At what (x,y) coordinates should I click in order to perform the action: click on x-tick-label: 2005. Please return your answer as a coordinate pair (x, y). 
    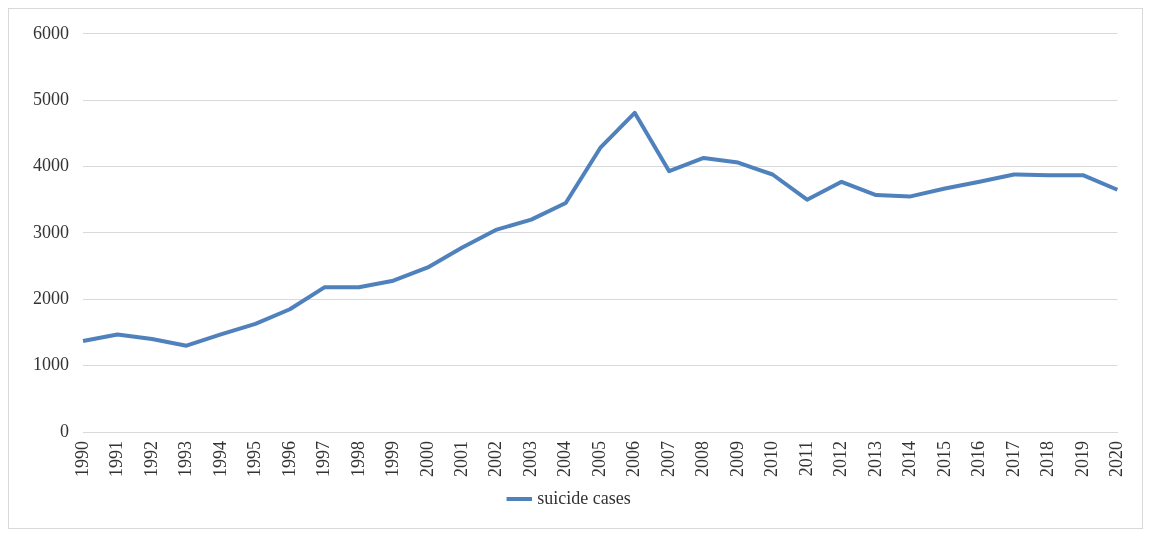
    Looking at the image, I should click on (598, 459).